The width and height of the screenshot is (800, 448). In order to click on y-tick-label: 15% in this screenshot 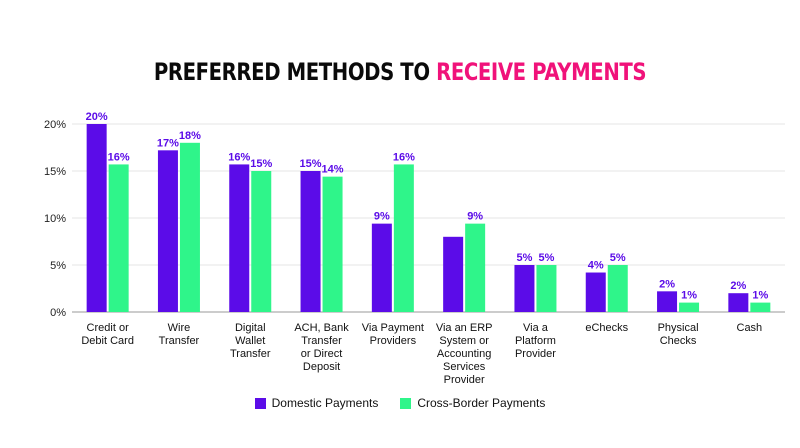, I will do `click(55, 172)`.